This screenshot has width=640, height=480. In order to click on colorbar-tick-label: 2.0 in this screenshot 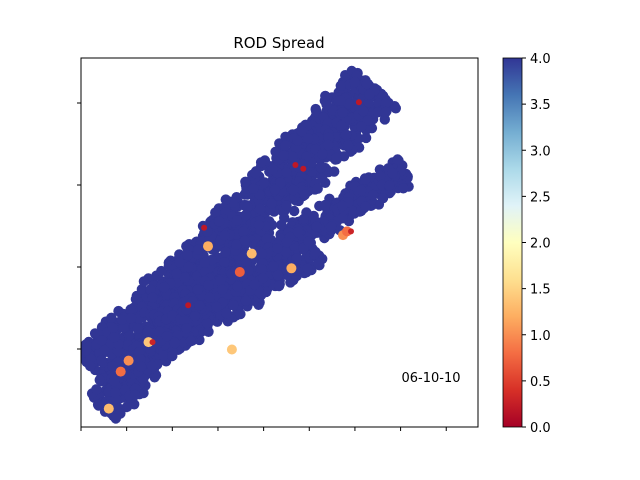, I will do `click(540, 244)`.